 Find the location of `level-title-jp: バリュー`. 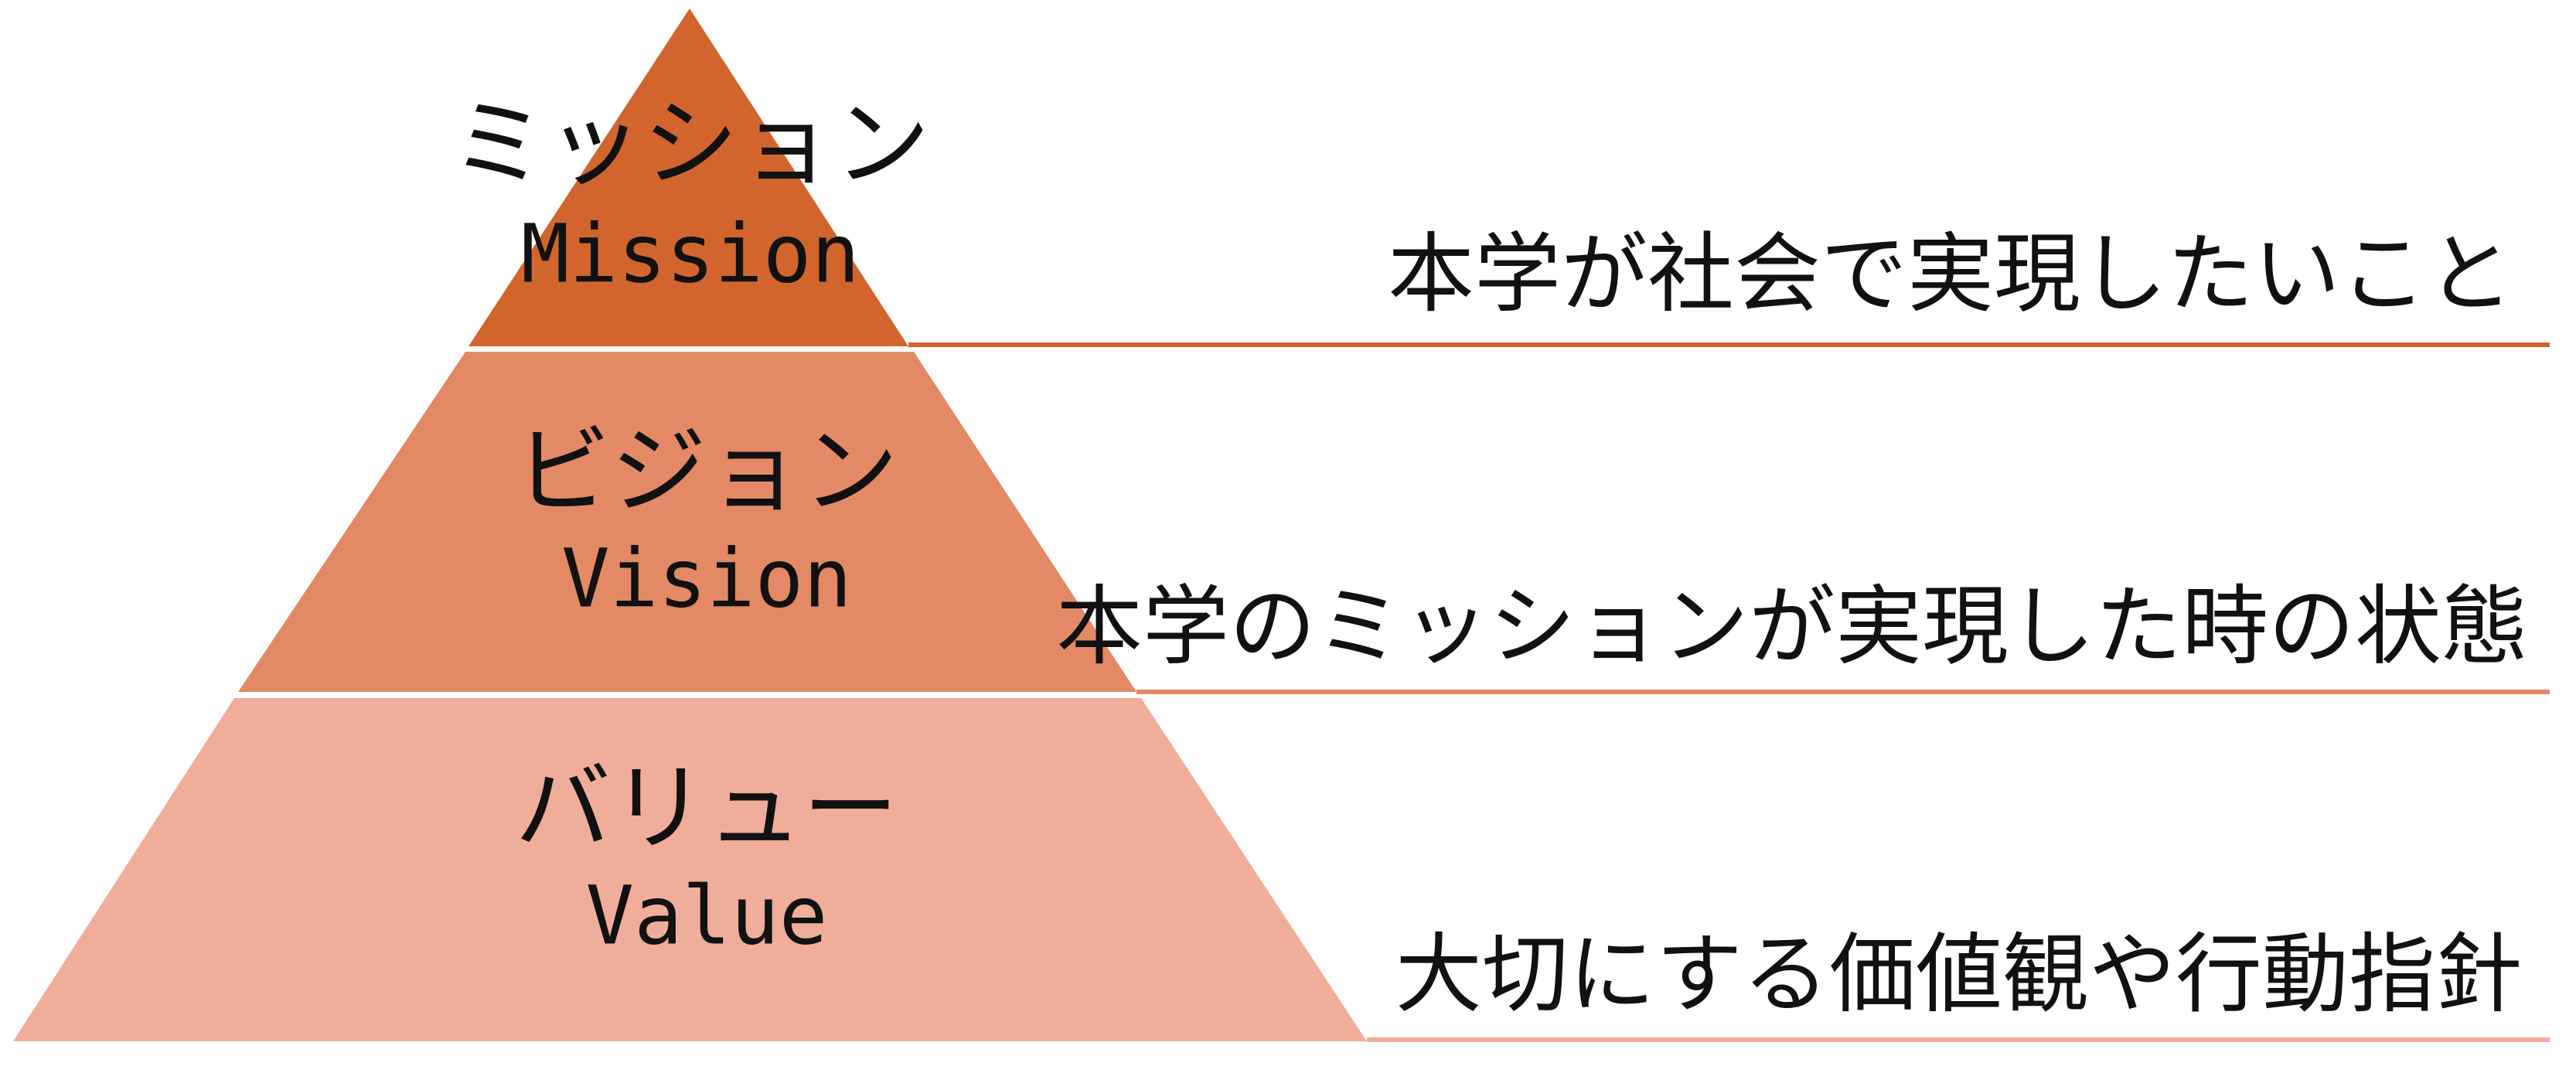

level-title-jp: バリュー is located at coordinates (706, 808).